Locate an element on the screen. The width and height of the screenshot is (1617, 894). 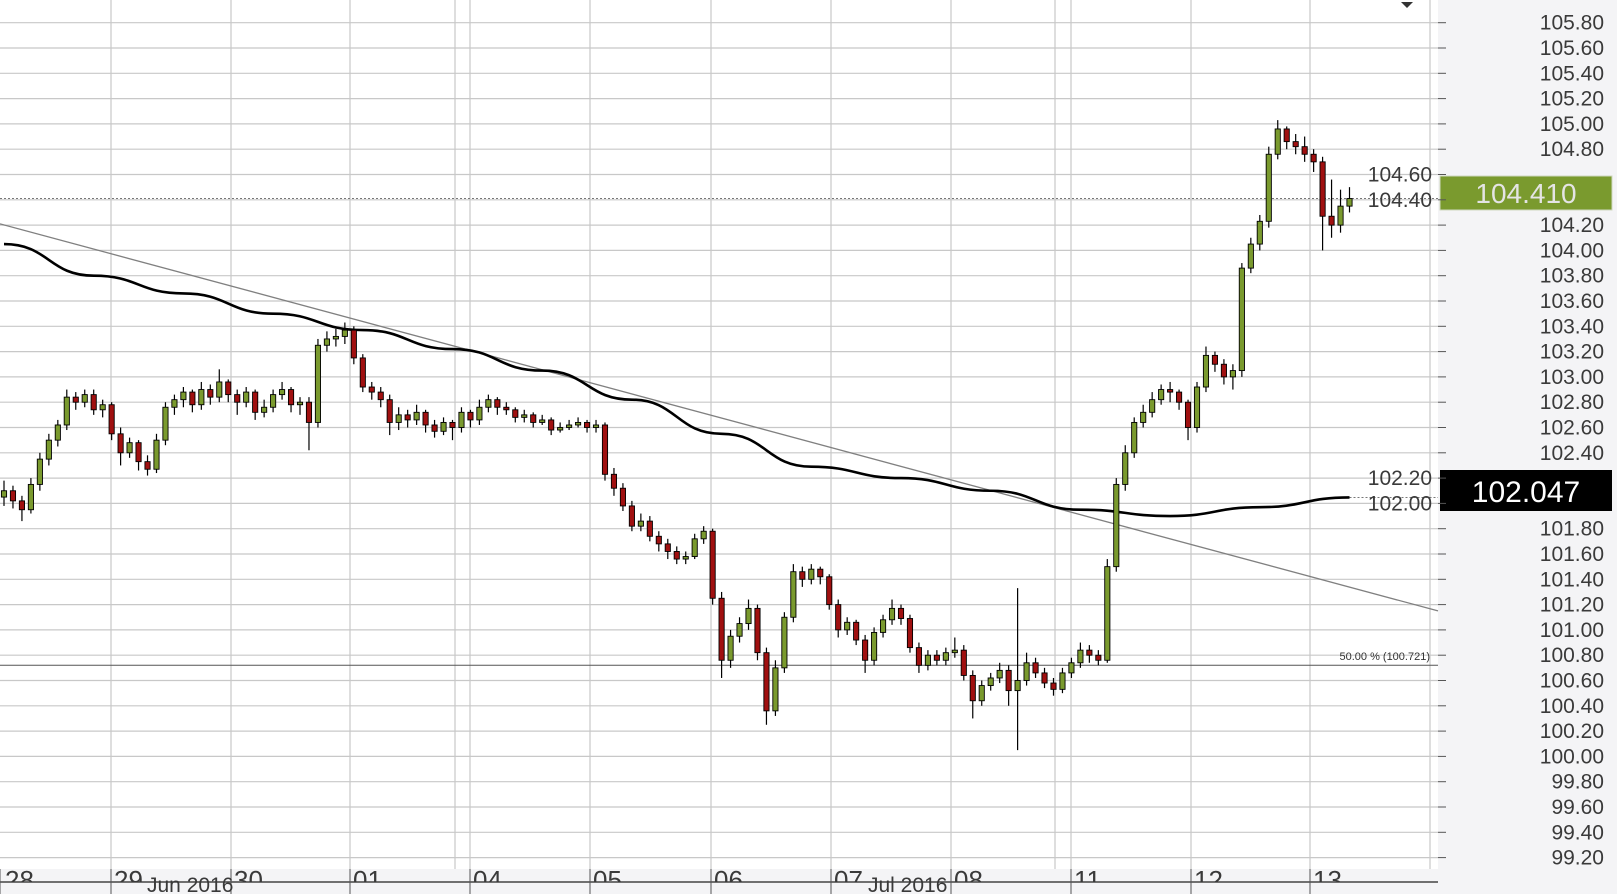
price-tick-label: 104.00 is located at coordinates (1572, 250).